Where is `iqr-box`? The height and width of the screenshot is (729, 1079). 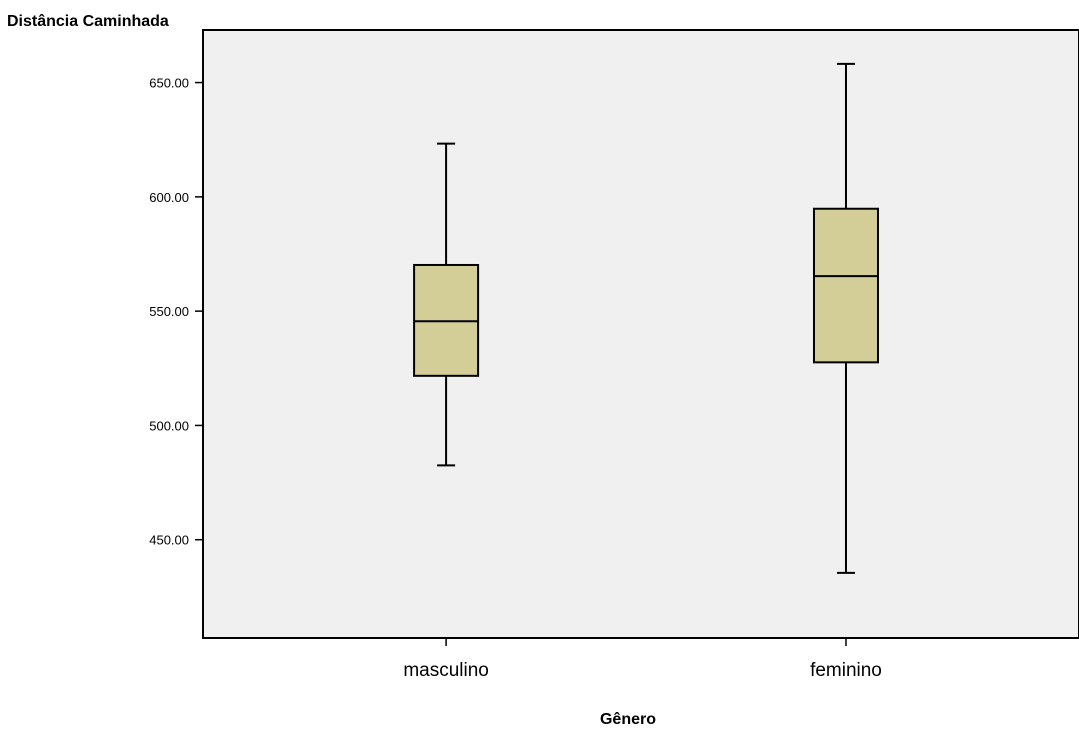
iqr-box is located at coordinates (845, 285).